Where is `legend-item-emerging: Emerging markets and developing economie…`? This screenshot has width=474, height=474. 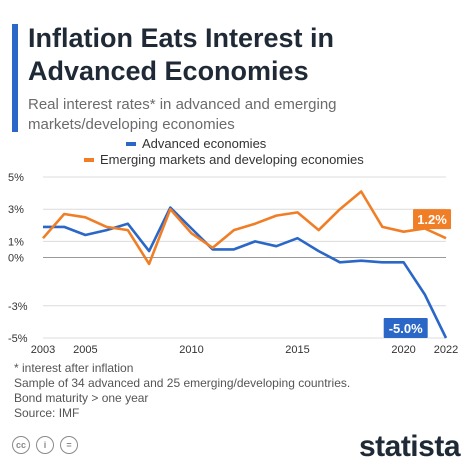
legend-item-emerging: Emerging markets and developing economie… is located at coordinates (224, 159).